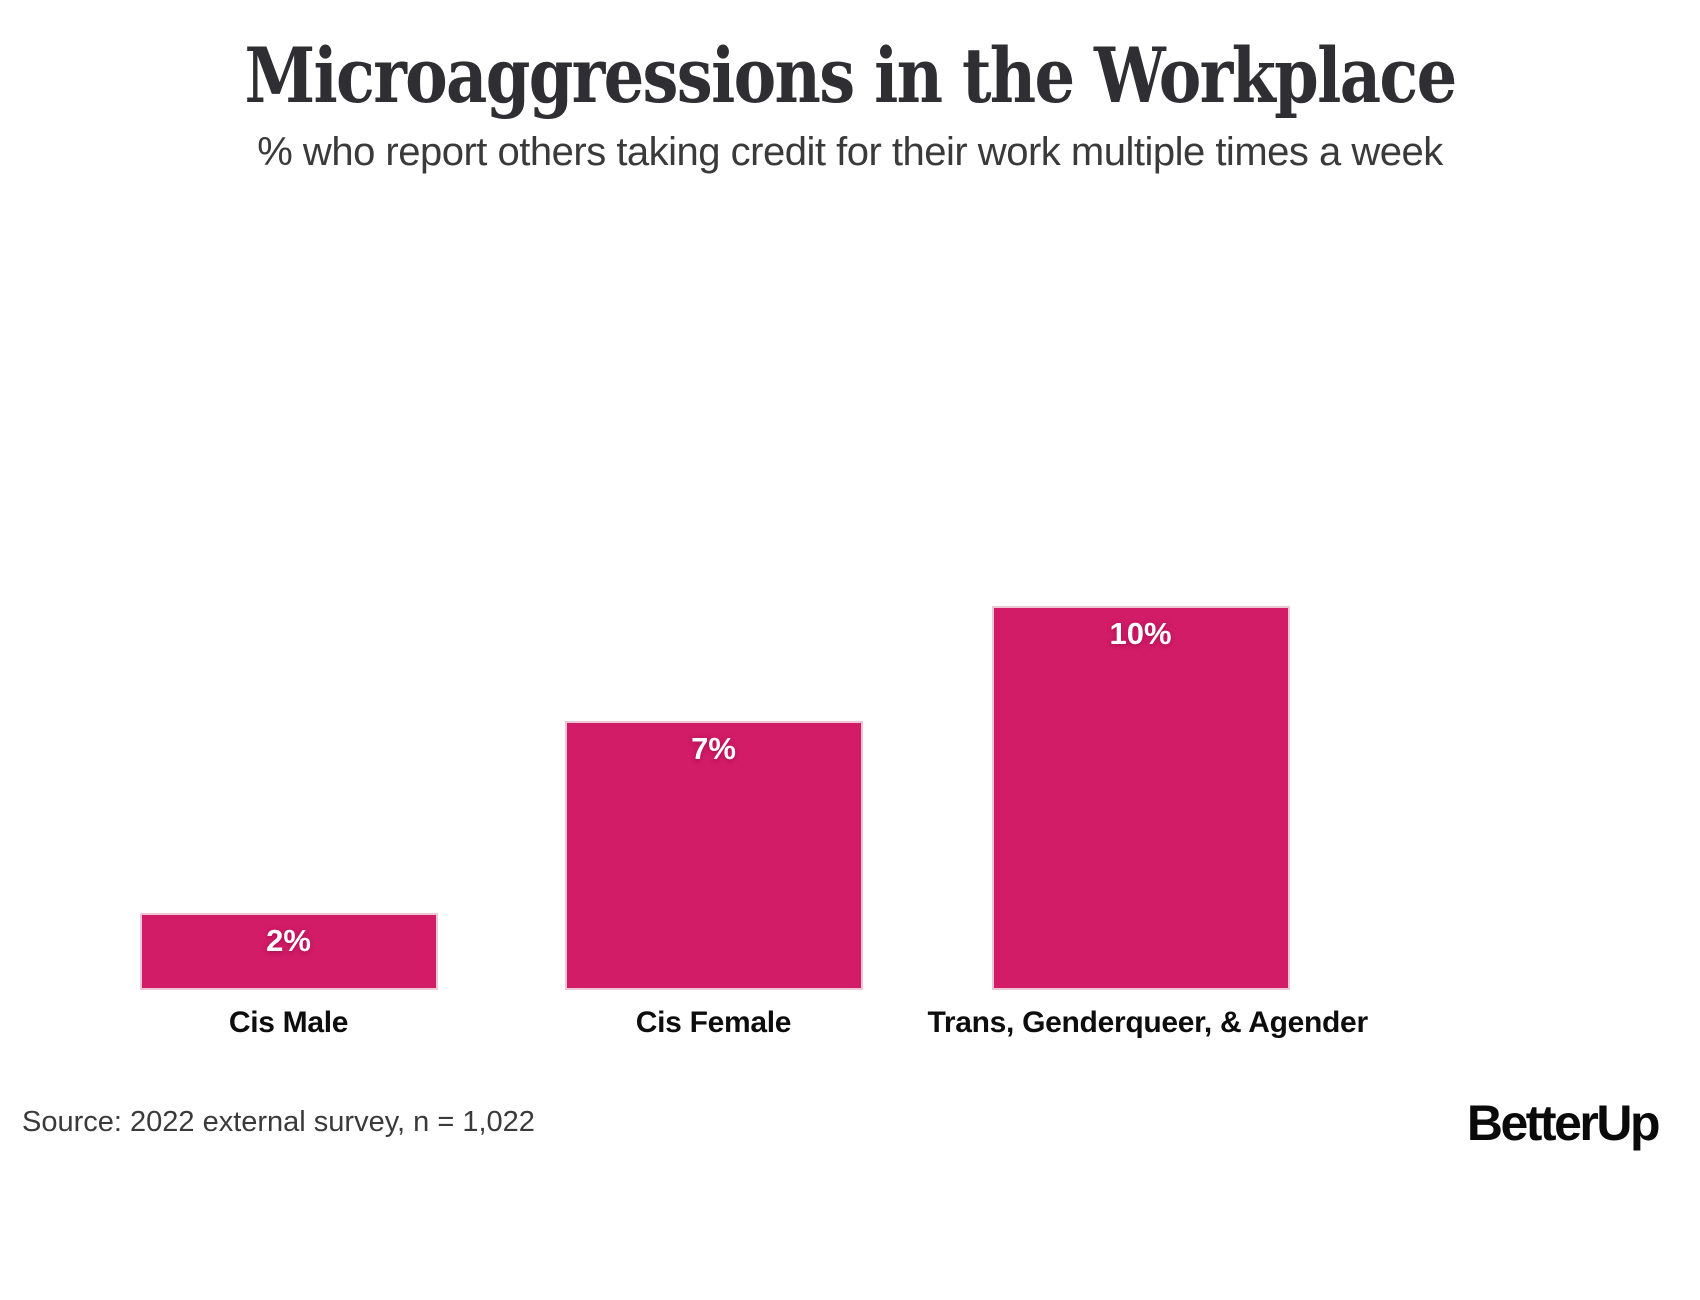  What do you see at coordinates (288, 940) in the screenshot?
I see `bar-value-label: 2%` at bounding box center [288, 940].